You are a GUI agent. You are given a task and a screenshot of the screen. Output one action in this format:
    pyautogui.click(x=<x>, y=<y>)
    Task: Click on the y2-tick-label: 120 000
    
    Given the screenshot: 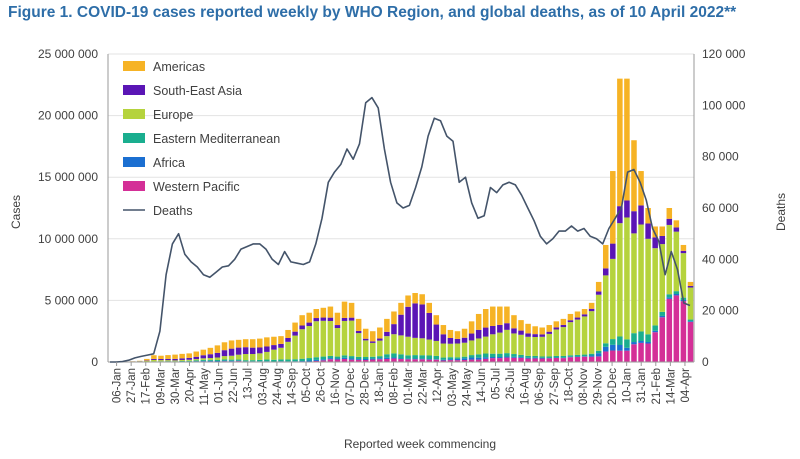 What is the action you would take?
    pyautogui.click(x=724, y=54)
    